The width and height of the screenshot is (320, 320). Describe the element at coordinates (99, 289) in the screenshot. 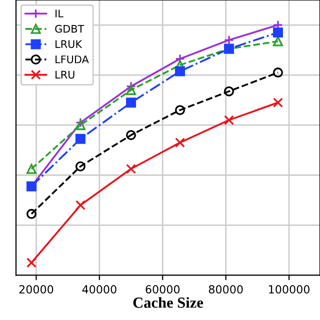

I see `x-tick-label: 40000` at that location.